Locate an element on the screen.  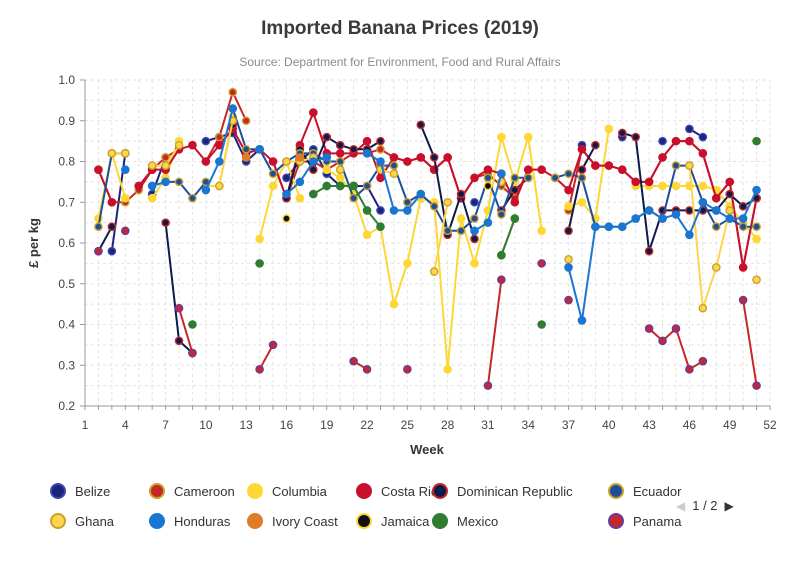
legend-item-ghana: Ghana is located at coordinates (82, 521).